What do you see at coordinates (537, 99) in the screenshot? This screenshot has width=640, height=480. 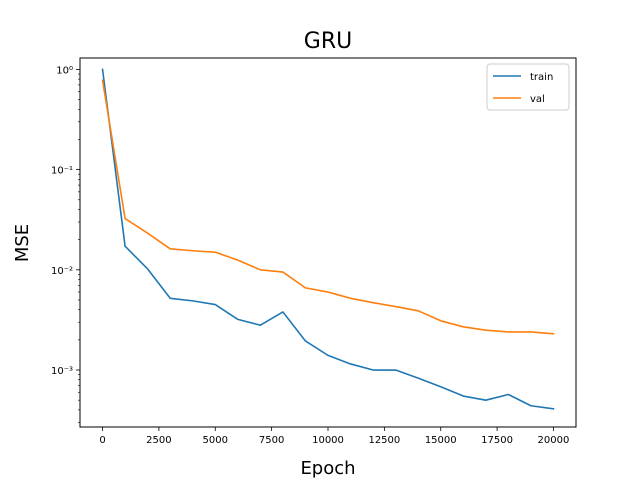 I see `legend-label-val: val` at bounding box center [537, 99].